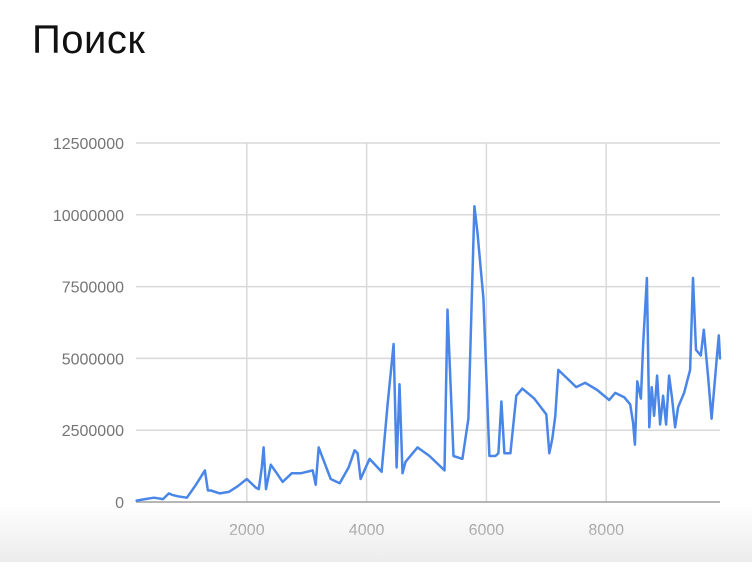 The image size is (752, 567). Describe the element at coordinates (93, 431) in the screenshot. I see `y-tick-label: 2500000` at that location.